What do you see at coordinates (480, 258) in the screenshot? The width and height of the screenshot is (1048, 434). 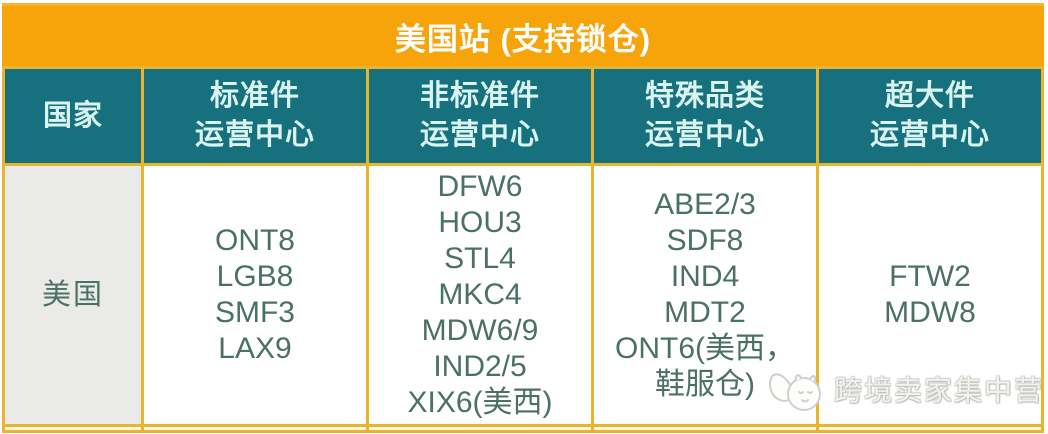 I see `fc-code: STL4` at bounding box center [480, 258].